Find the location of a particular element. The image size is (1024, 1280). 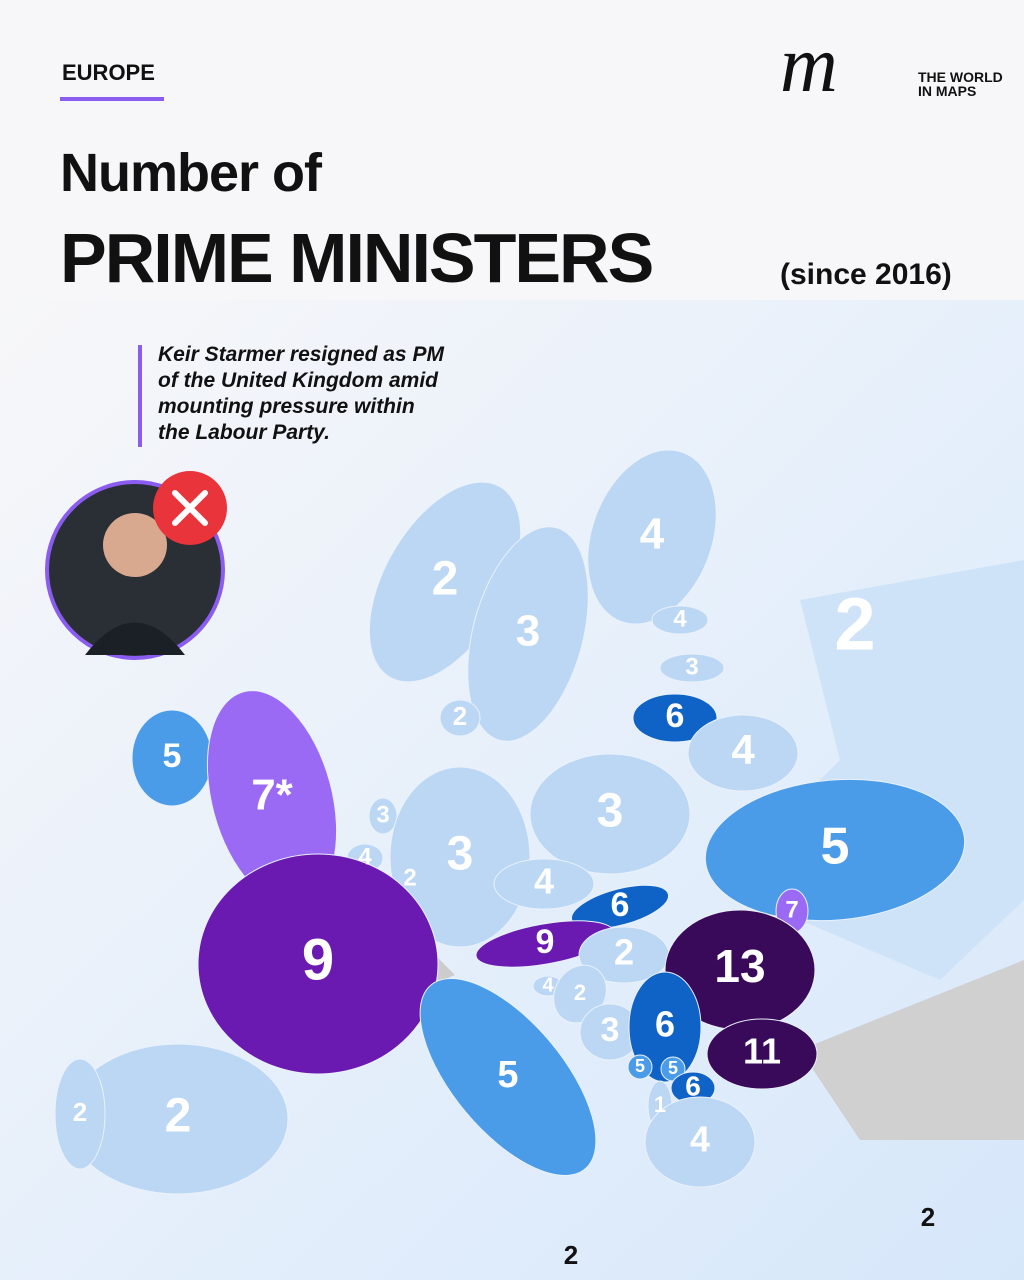

title-note: (since 2016) is located at coordinates (866, 274).